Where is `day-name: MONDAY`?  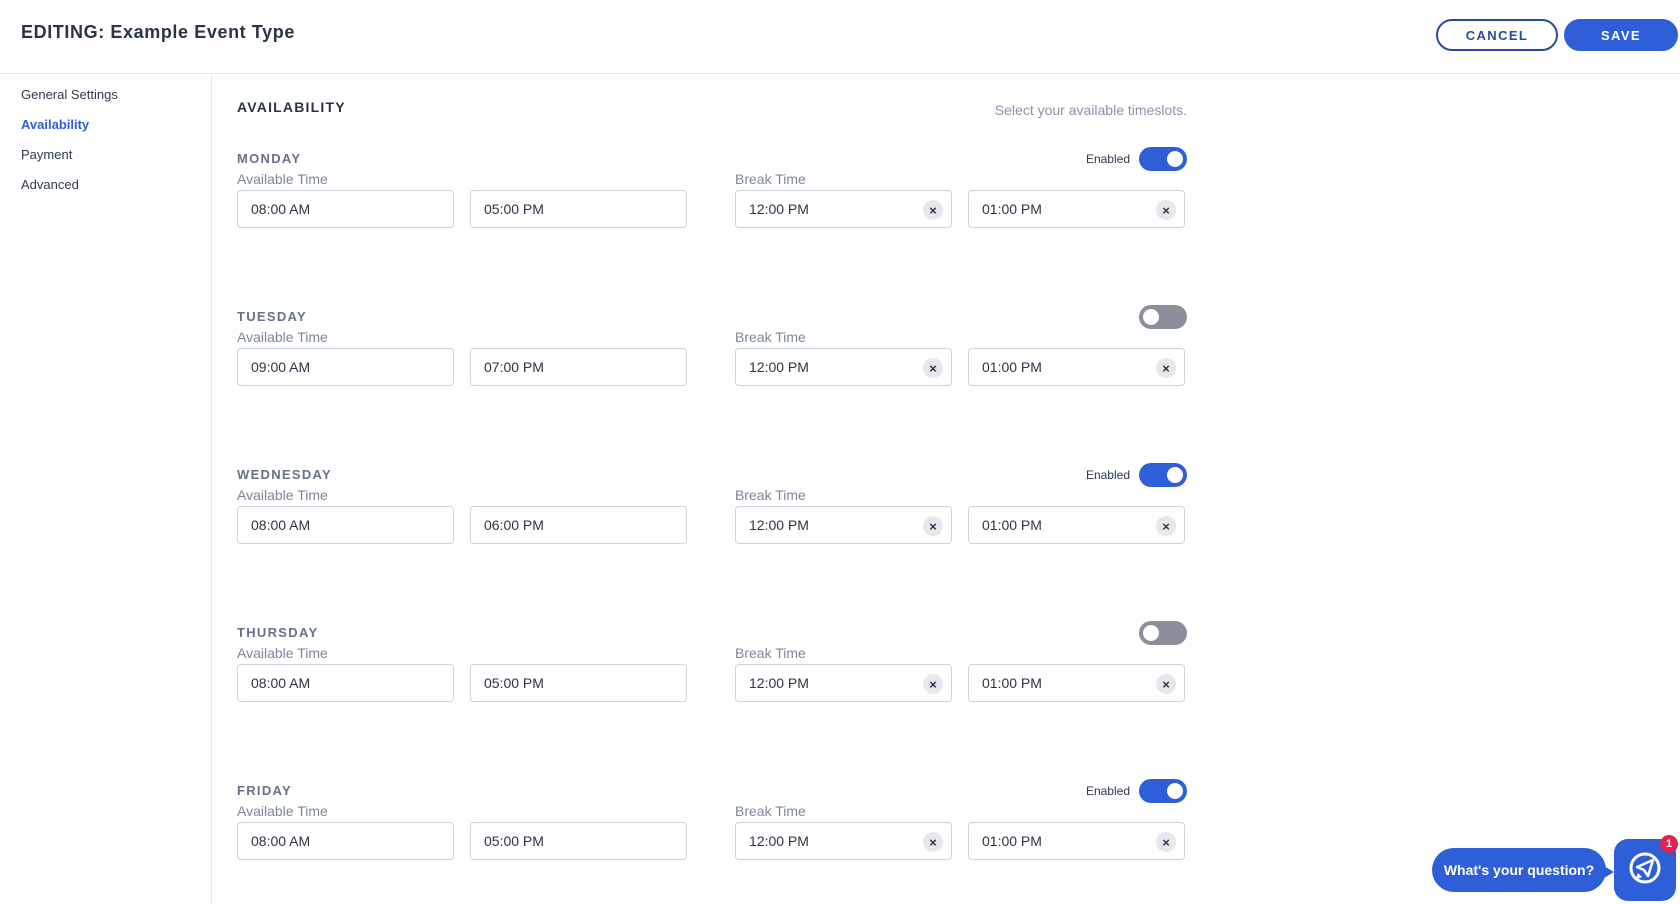
day-name: MONDAY is located at coordinates (269, 158).